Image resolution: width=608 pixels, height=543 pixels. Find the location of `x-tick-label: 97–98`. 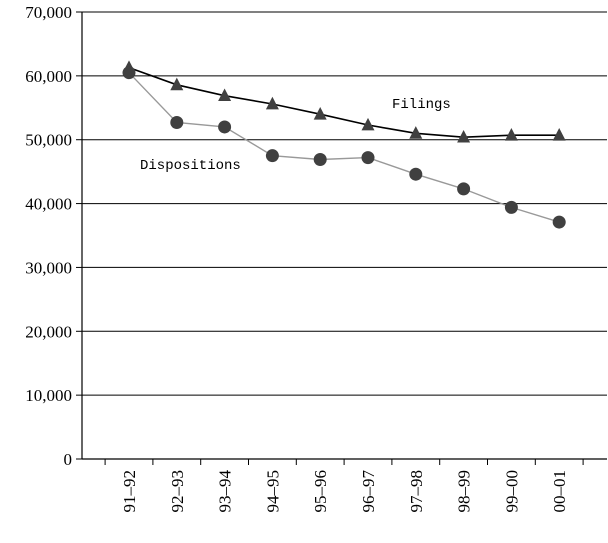

x-tick-label: 97–98 is located at coordinates (416, 491).